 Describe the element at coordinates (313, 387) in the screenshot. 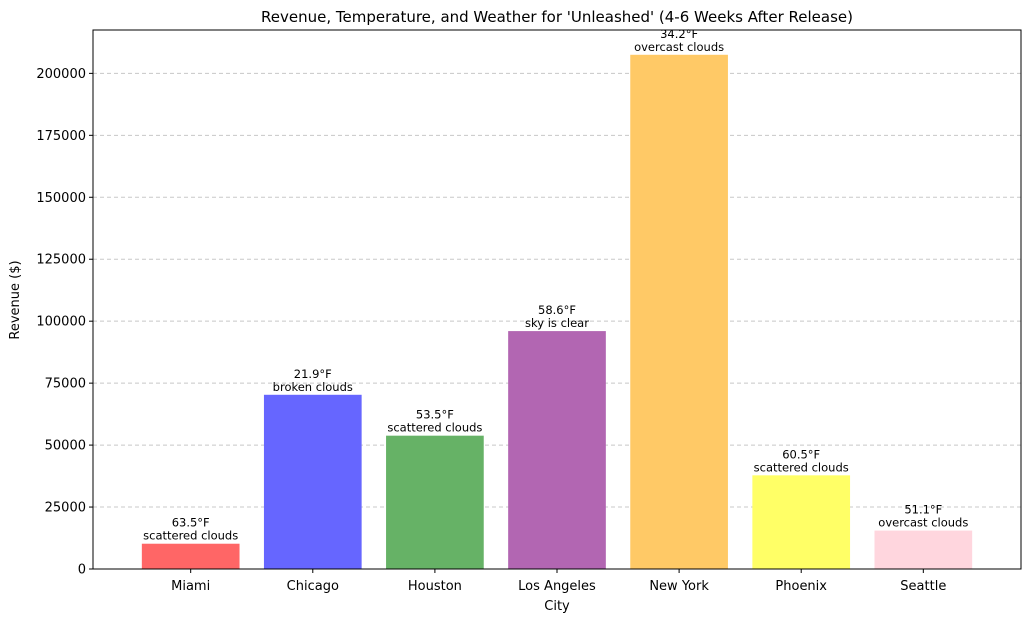

I see `bar-weather-label: broken clouds` at that location.